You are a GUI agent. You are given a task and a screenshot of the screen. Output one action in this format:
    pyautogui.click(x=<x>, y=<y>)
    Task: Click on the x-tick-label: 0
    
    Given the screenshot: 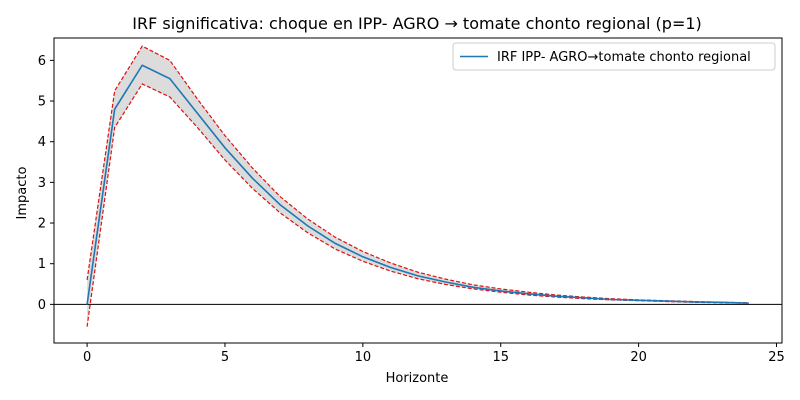 What is the action you would take?
    pyautogui.click(x=87, y=357)
    